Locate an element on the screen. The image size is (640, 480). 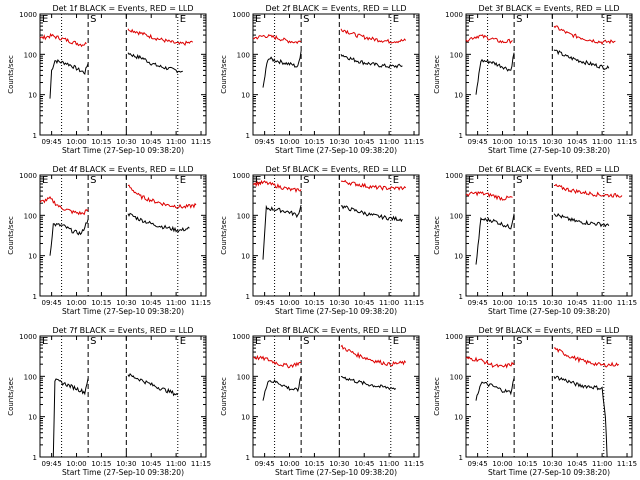
panel-title: Det 3f BLACK = Events, RED = LLD is located at coordinates (548, 8).